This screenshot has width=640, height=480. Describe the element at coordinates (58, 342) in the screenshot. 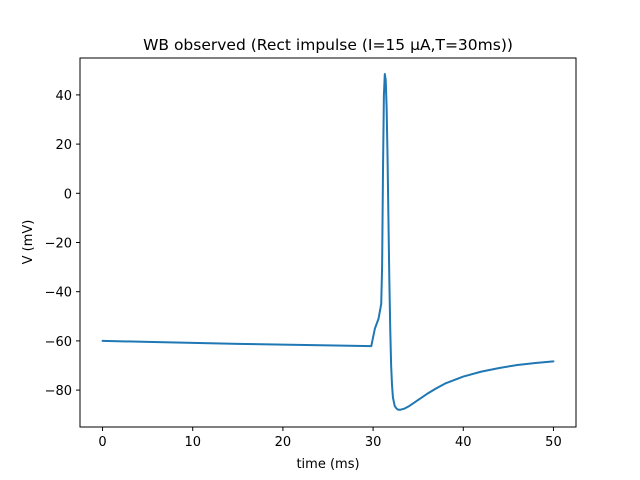

I see `y-tick-label: −60` at that location.